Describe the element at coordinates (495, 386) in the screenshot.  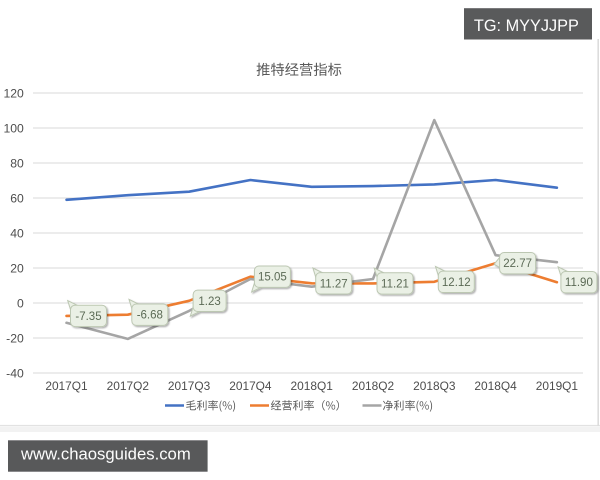
I see `svg-text: 2018Q4` at that location.